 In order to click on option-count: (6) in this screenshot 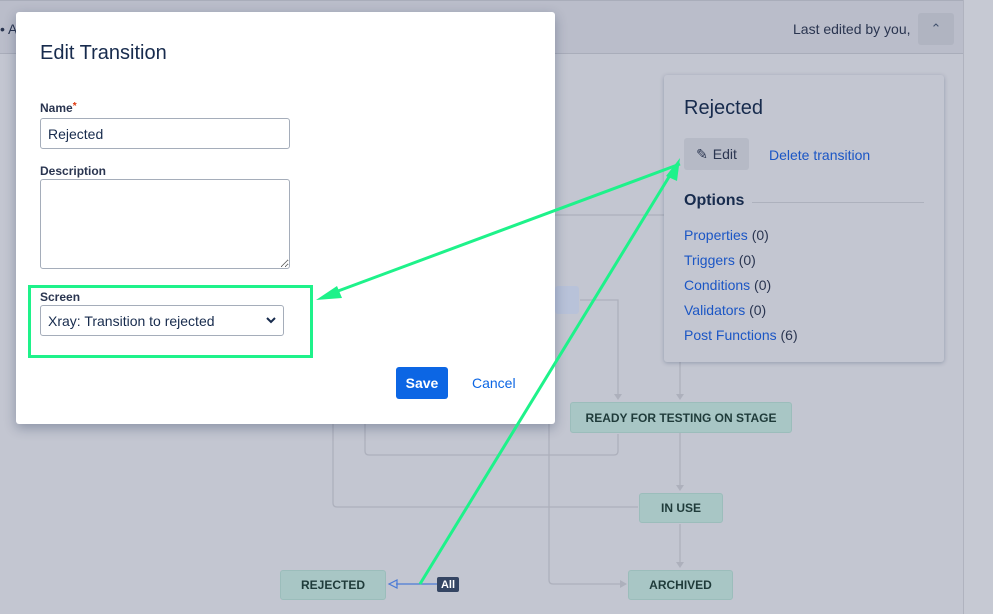, I will do `click(789, 335)`.